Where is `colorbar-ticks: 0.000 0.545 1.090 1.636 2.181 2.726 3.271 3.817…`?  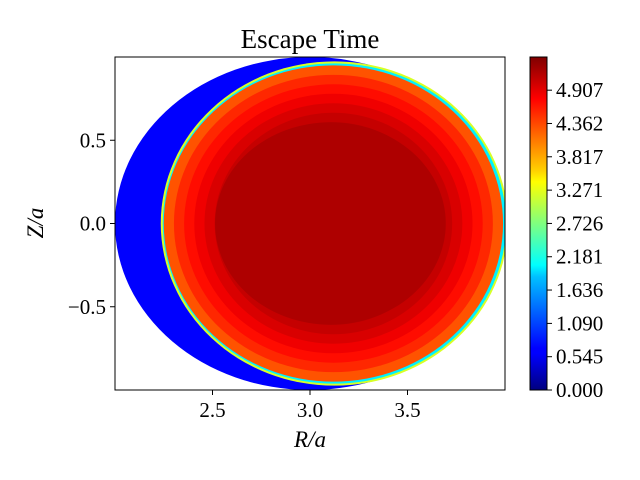 colorbar-ticks: 0.000 0.545 1.090 1.636 2.181 2.726 3.271 3.817… is located at coordinates (575, 240).